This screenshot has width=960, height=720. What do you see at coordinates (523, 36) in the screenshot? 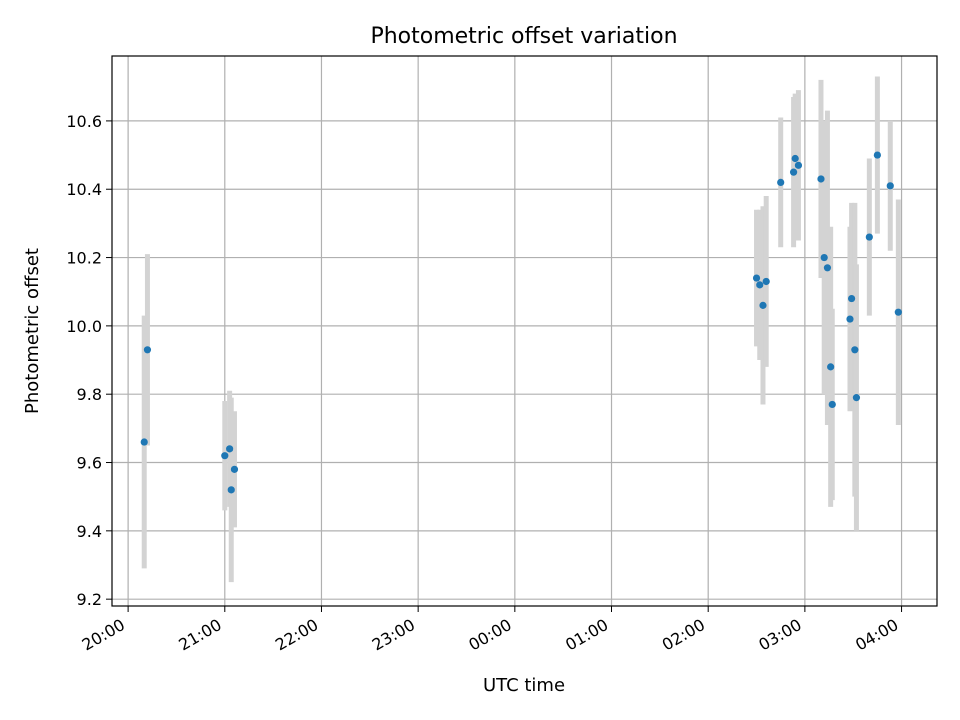
I see `chart-title: Photometric offset variation` at bounding box center [523, 36].